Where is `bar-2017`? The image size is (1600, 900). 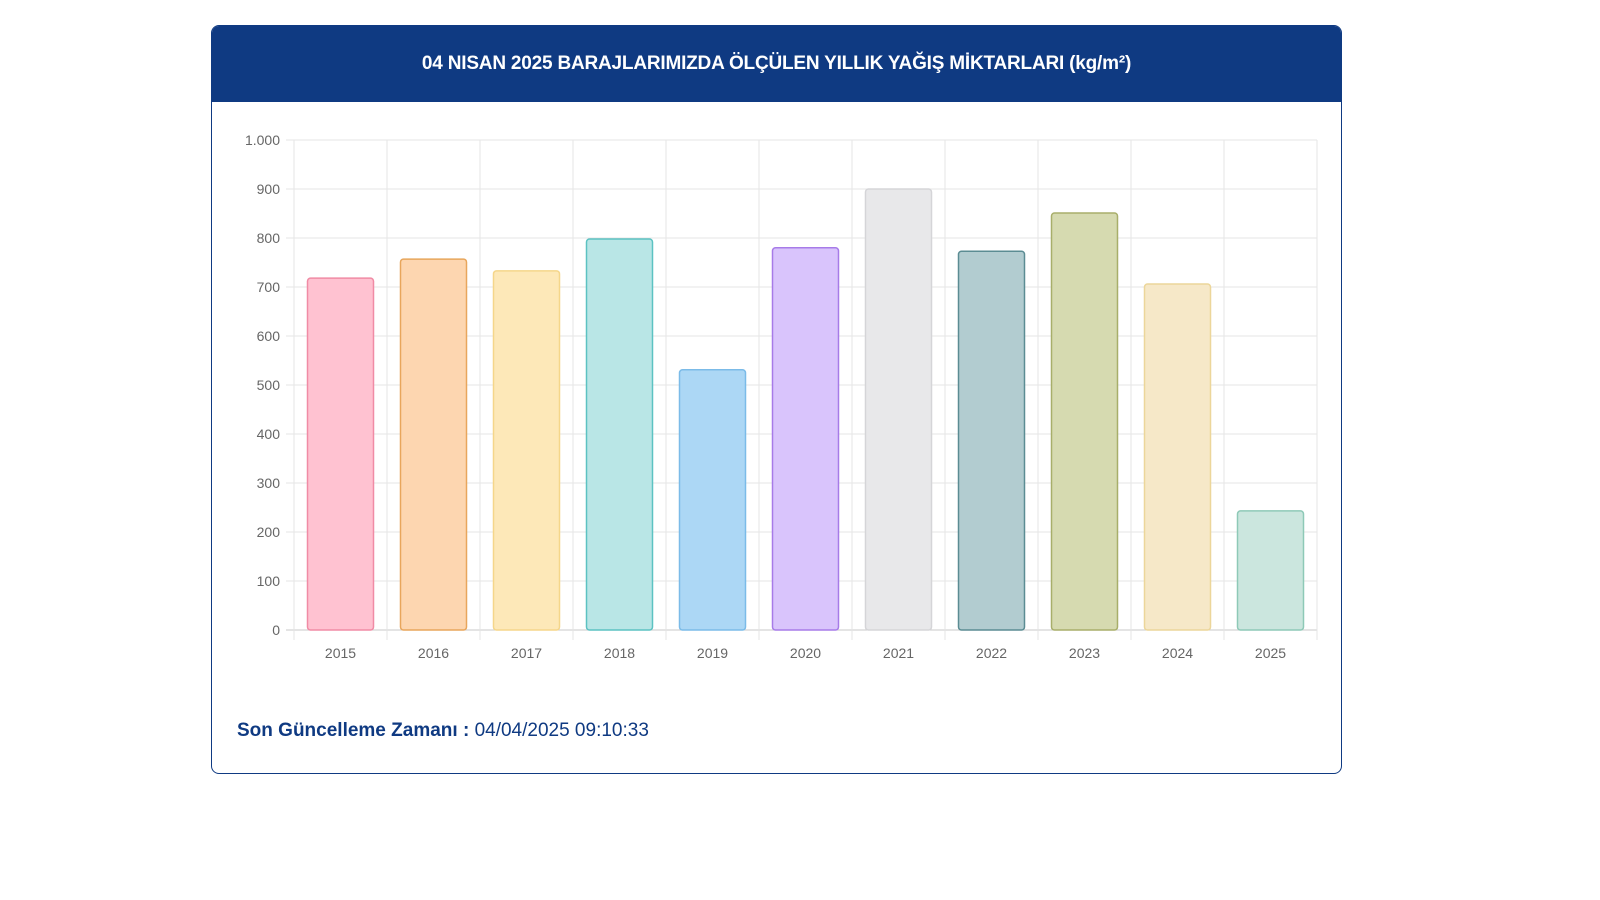
bar-2017 is located at coordinates (526, 450).